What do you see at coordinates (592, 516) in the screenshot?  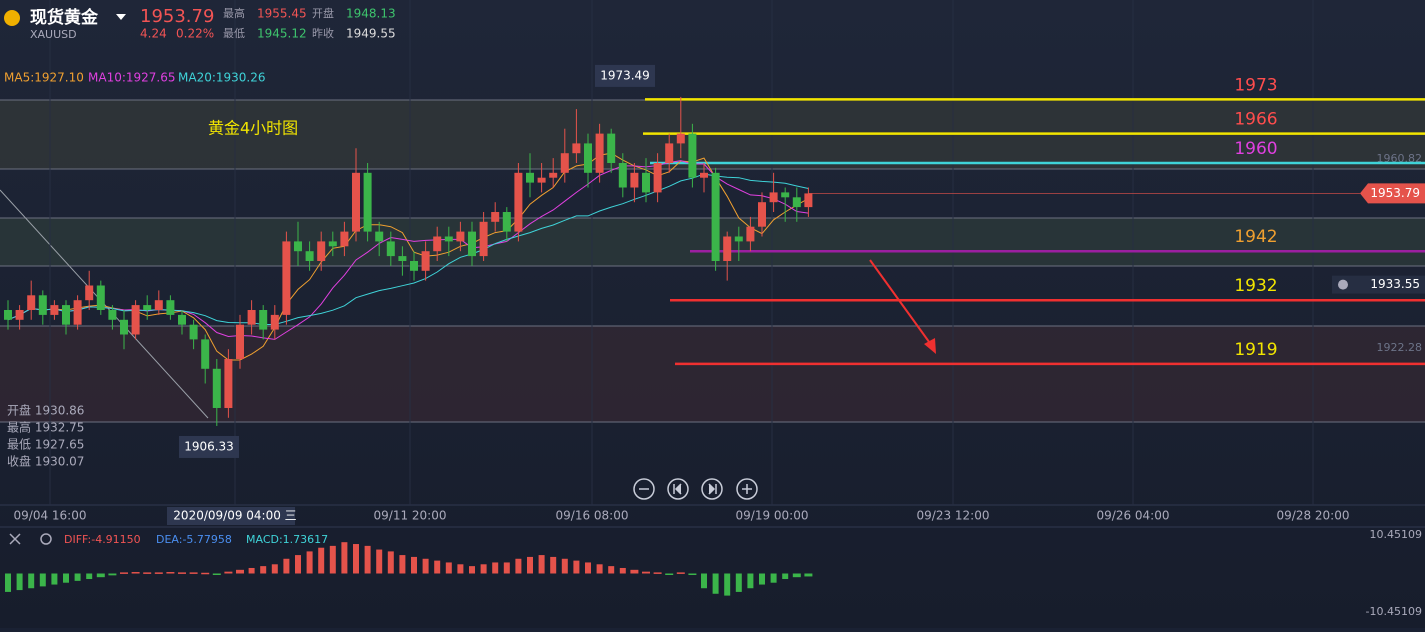 I see `x-tick-label: 09/16 08:00` at bounding box center [592, 516].